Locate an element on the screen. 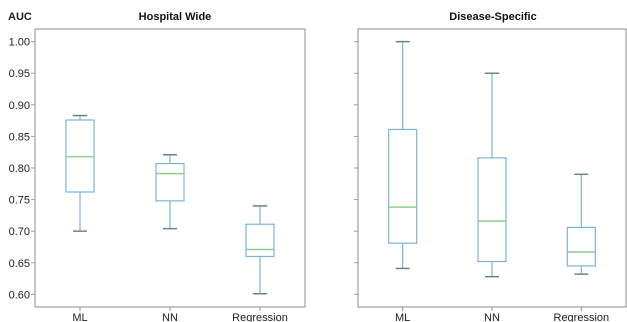  y-axis-label: AUC is located at coordinates (20, 17).